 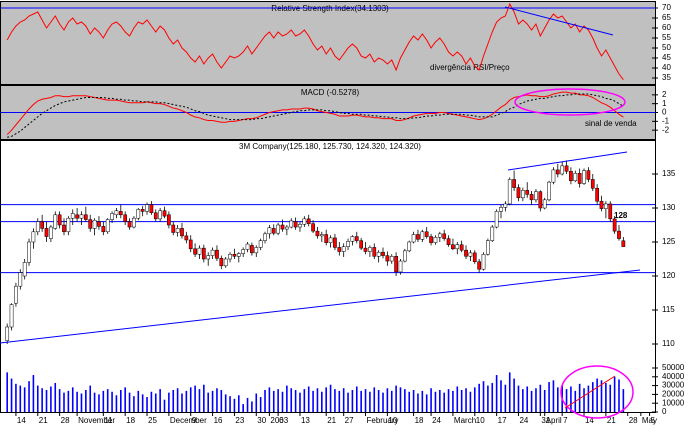 What do you see at coordinates (633, 420) in the screenshot?
I see `x-tick-label: 28` at bounding box center [633, 420].